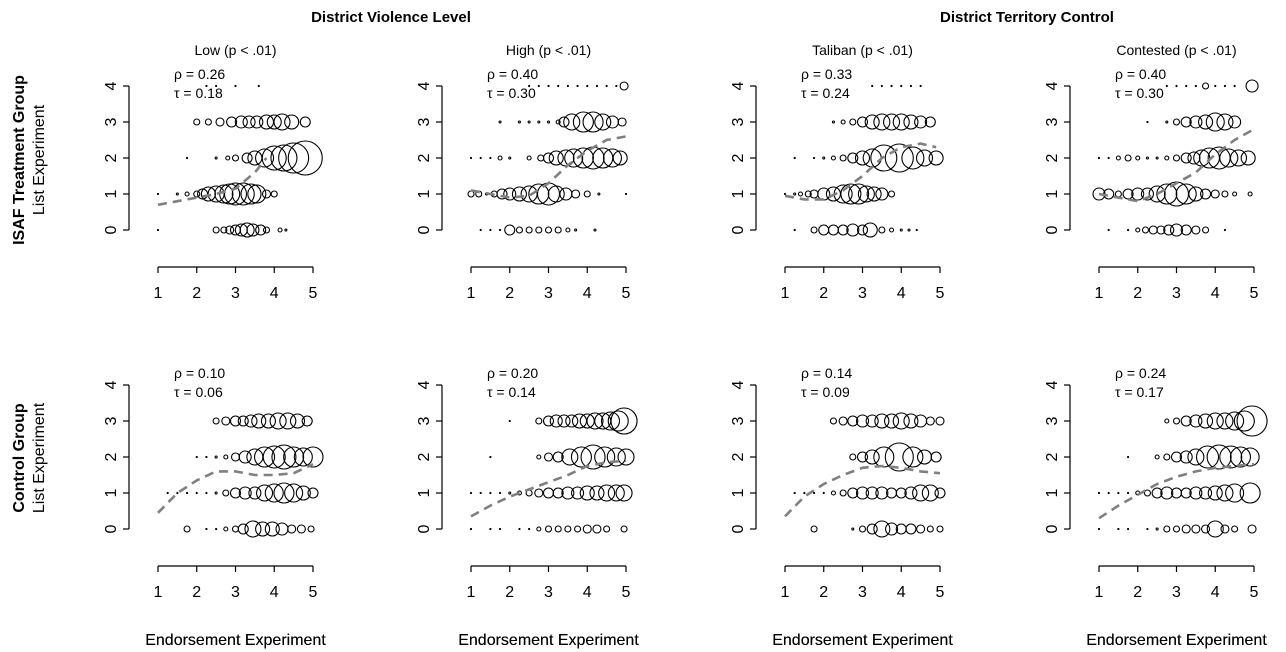 The image size is (1286, 652). What do you see at coordinates (511, 93) in the screenshot?
I see `stat-tau: τ = 0.30` at bounding box center [511, 93].